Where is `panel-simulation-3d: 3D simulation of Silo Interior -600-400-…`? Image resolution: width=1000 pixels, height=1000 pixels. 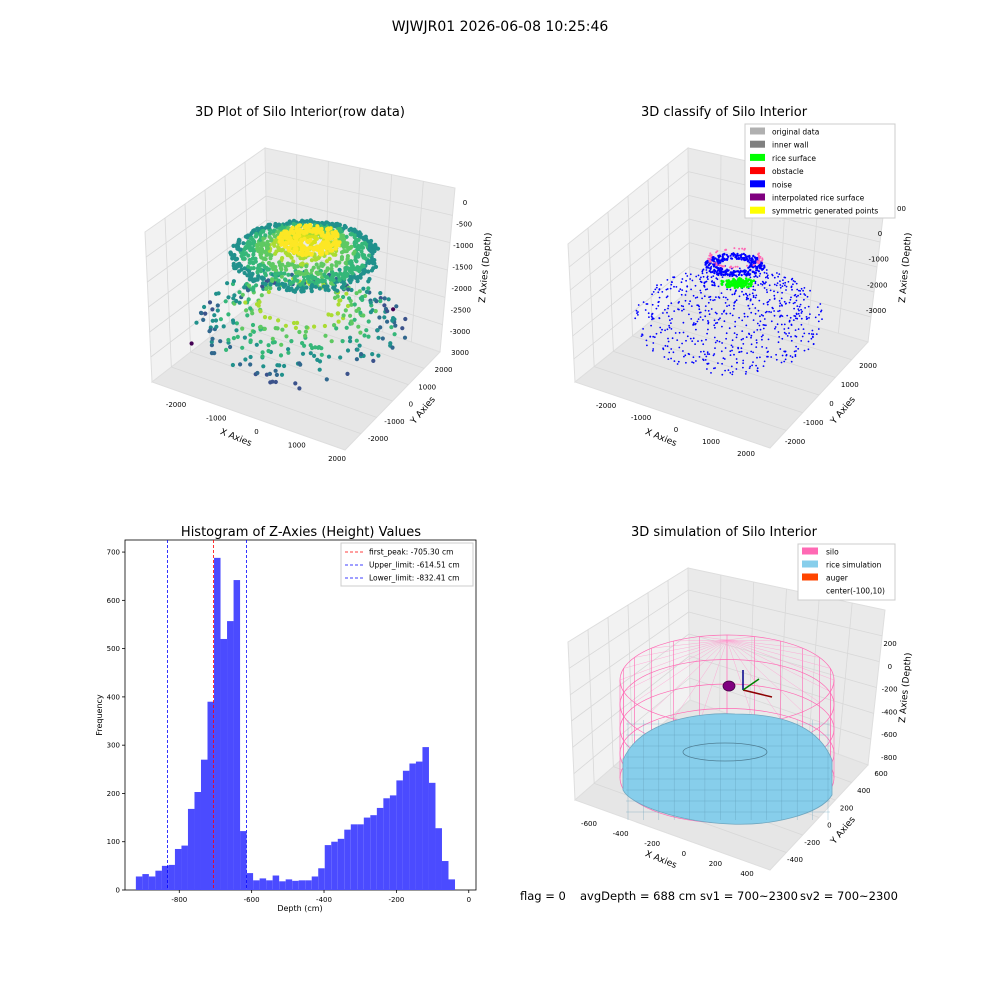
panel-simulation-3d: 3D simulation of Silo Interior -600-400-… is located at coordinates (740, 701).